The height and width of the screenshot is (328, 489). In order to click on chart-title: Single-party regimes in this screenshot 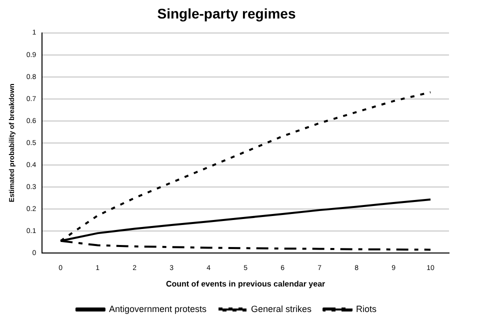, I will do `click(226, 13)`.